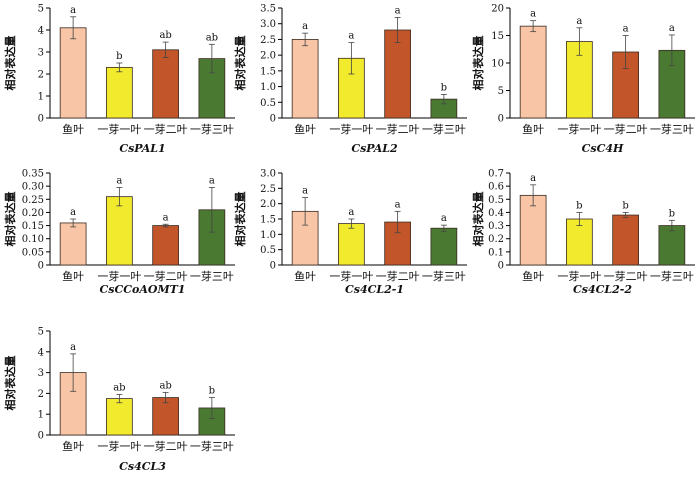 The height and width of the screenshot is (478, 700). I want to click on y-tick-label: 10, so click(497, 64).